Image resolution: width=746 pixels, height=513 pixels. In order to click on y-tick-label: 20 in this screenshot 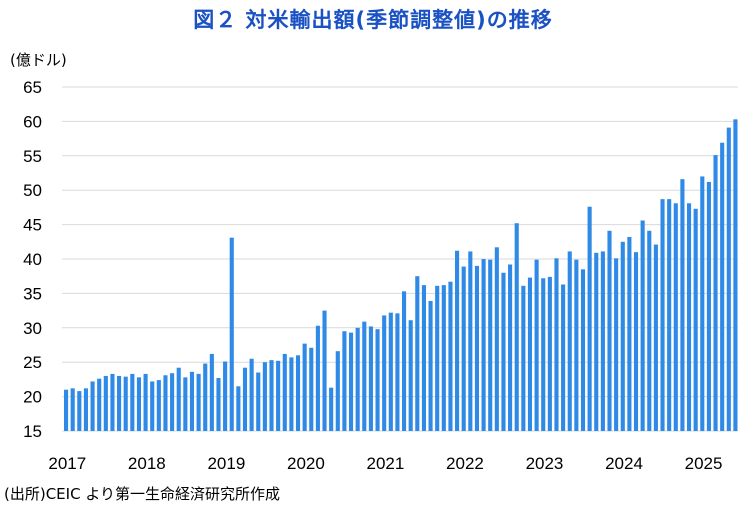, I will do `click(32, 397)`.